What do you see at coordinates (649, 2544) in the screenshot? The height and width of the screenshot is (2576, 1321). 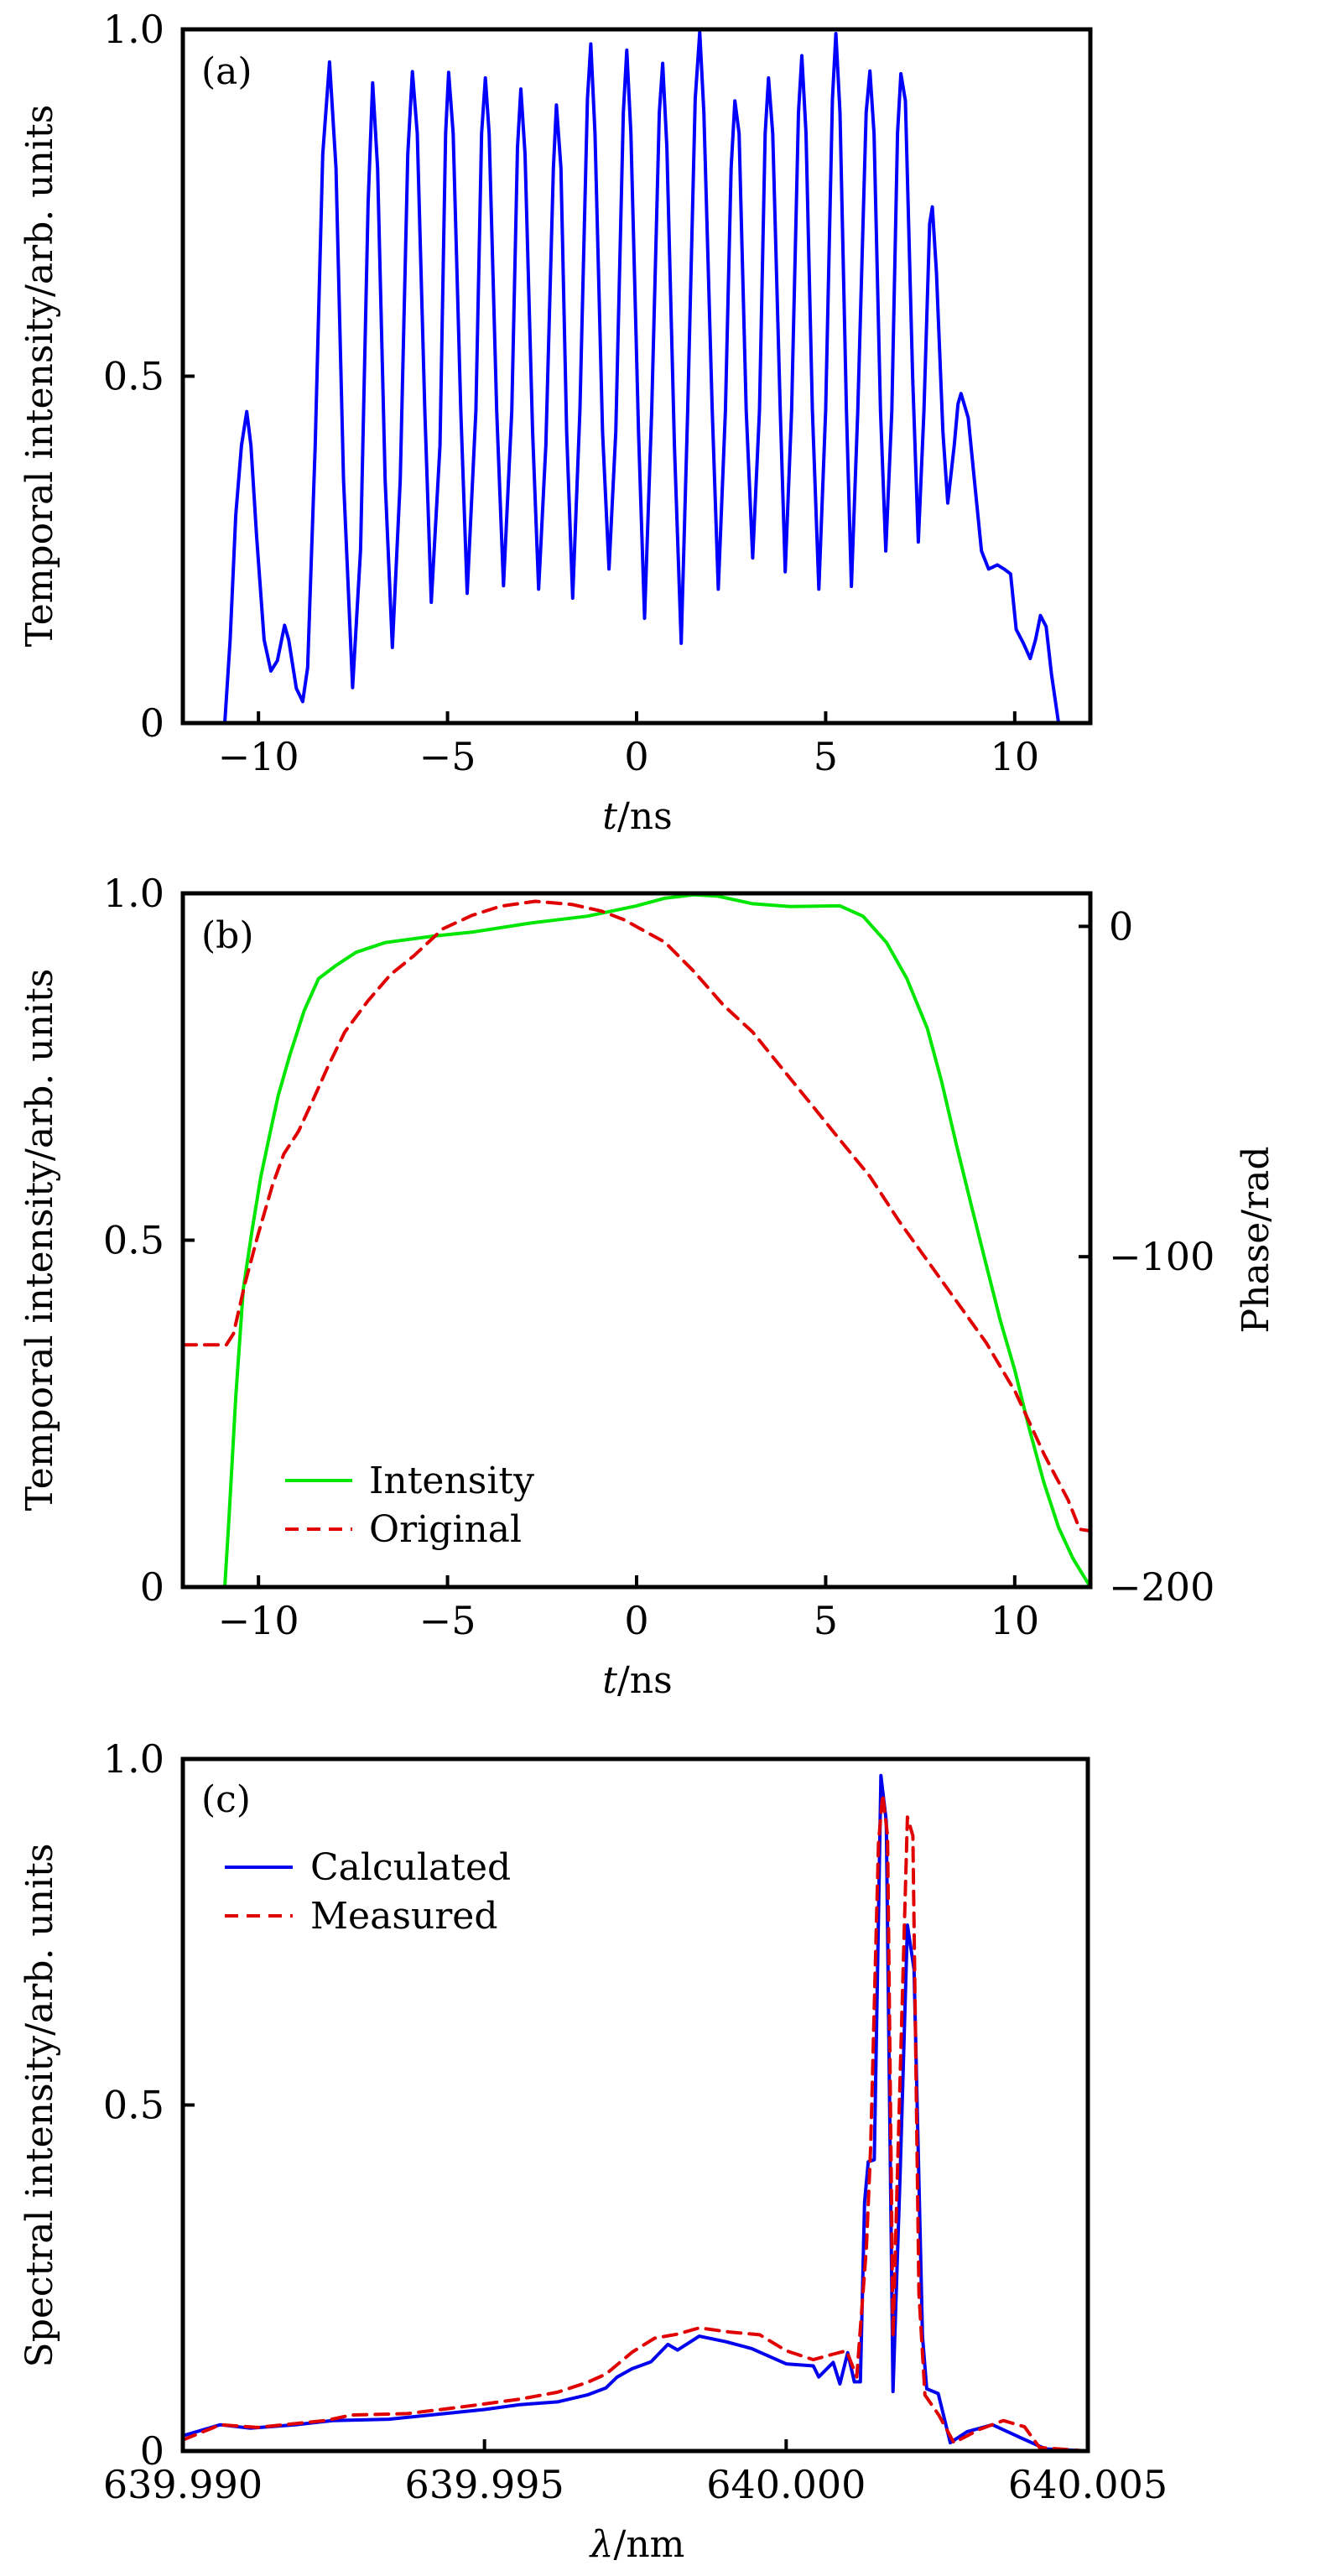 I see `panel-c-x-axis-label-unit: /nm` at bounding box center [649, 2544].